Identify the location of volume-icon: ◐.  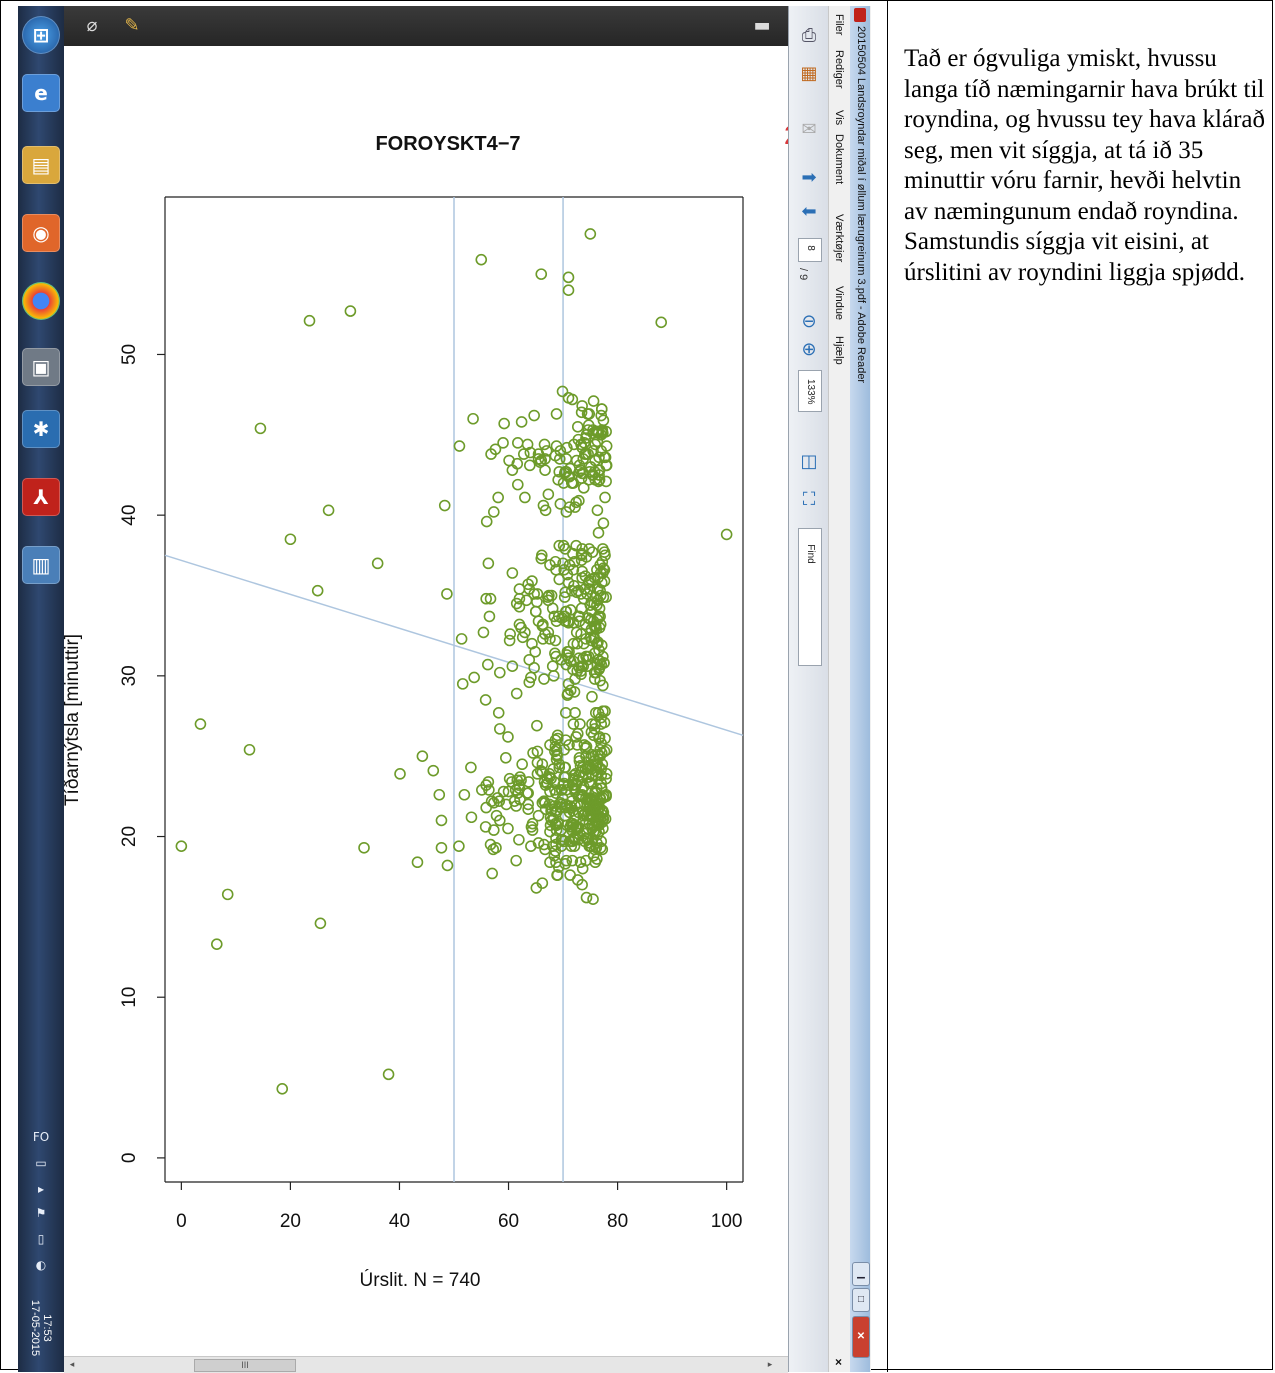
(41, 1265).